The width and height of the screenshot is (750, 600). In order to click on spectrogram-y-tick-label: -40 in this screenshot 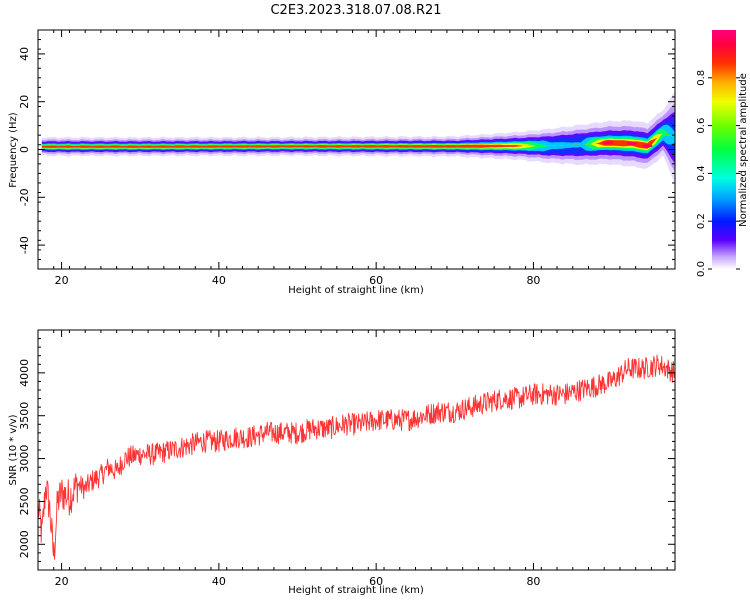, I will do `click(24, 245)`.